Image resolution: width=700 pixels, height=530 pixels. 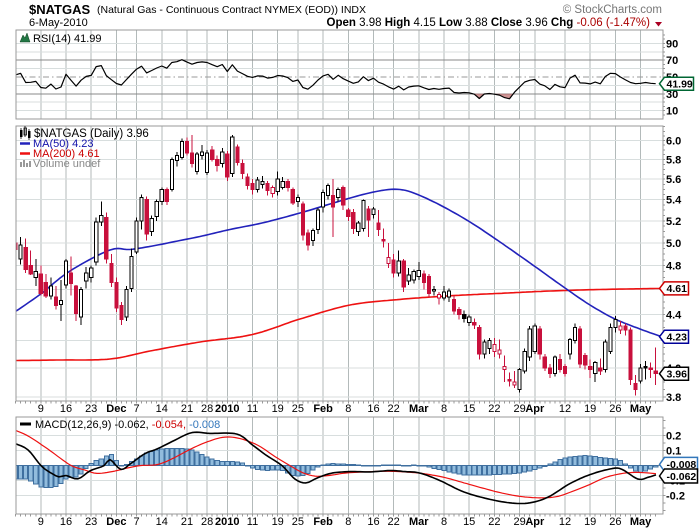 What do you see at coordinates (673, 222) in the screenshot?
I see `svg-text: 5.2` at bounding box center [673, 222].